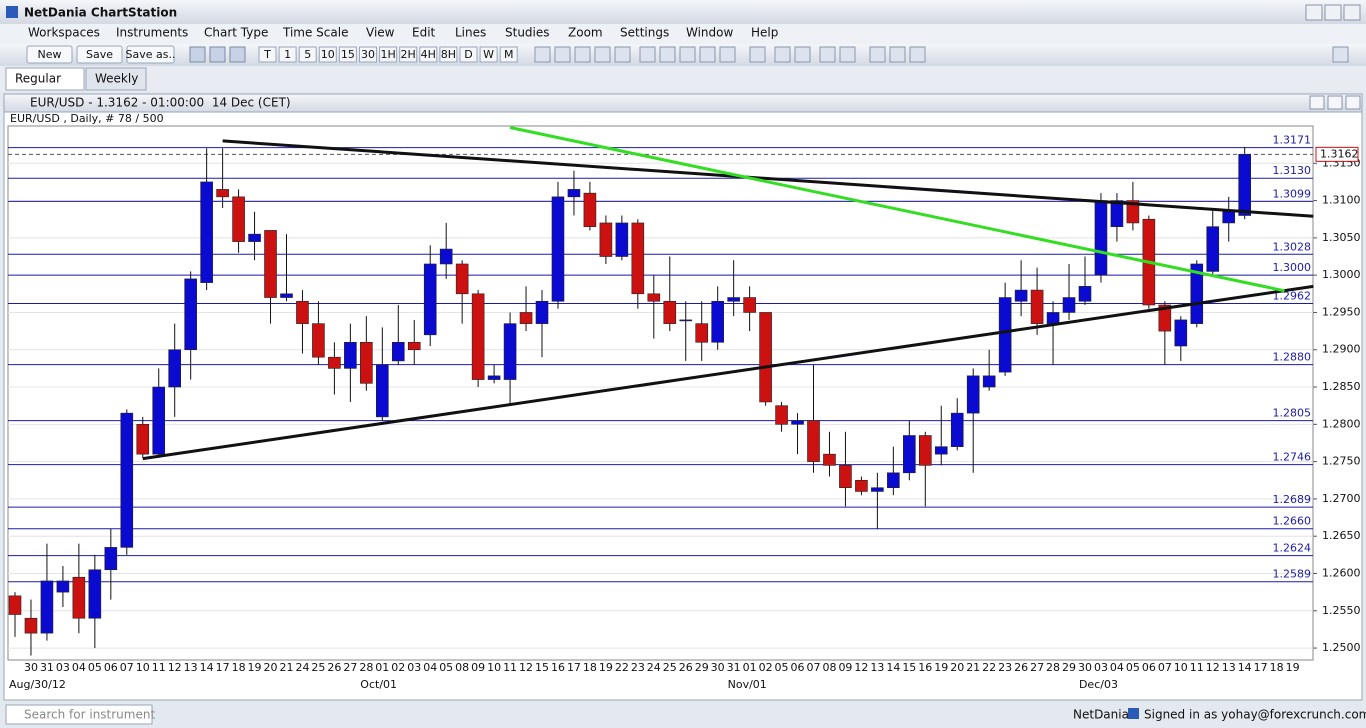 This screenshot has width=1366, height=728. What do you see at coordinates (334, 667) in the screenshot?
I see `x-tick-label: 26` at bounding box center [334, 667].